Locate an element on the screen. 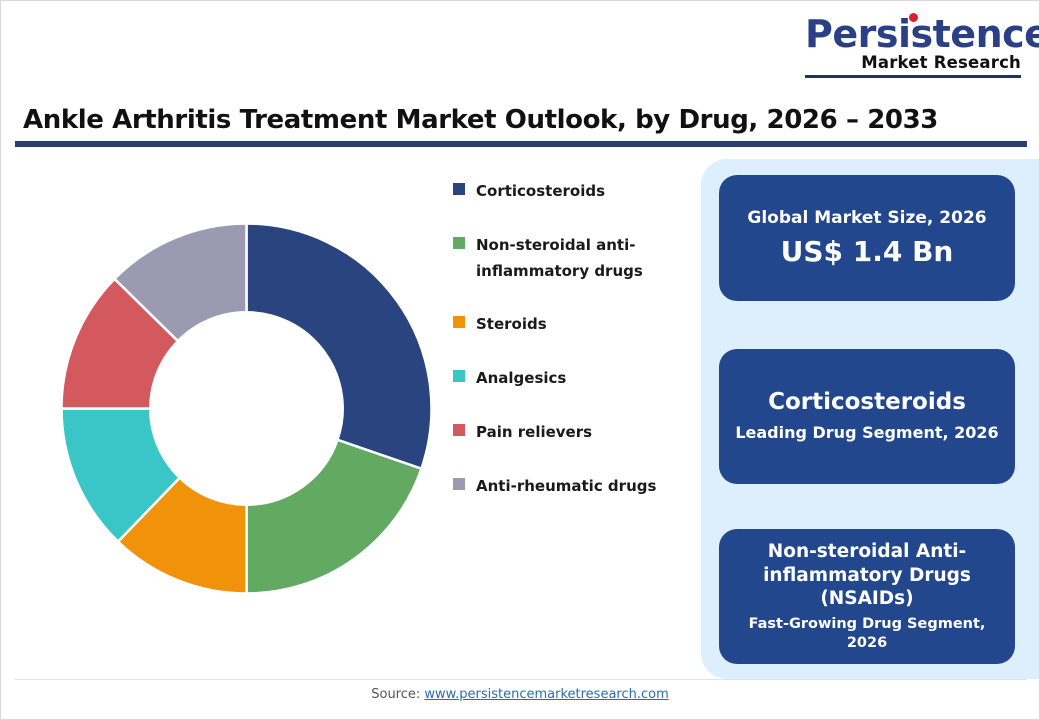 The height and width of the screenshot is (720, 1040). card-label: Fast-Growing Drug Segment, 2026 is located at coordinates (867, 633).